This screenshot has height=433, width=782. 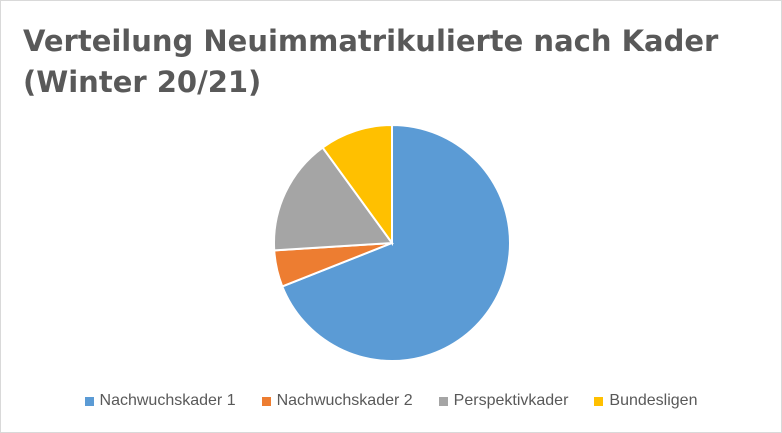 I want to click on legend-label: Nachwuchskader 1, so click(x=167, y=400).